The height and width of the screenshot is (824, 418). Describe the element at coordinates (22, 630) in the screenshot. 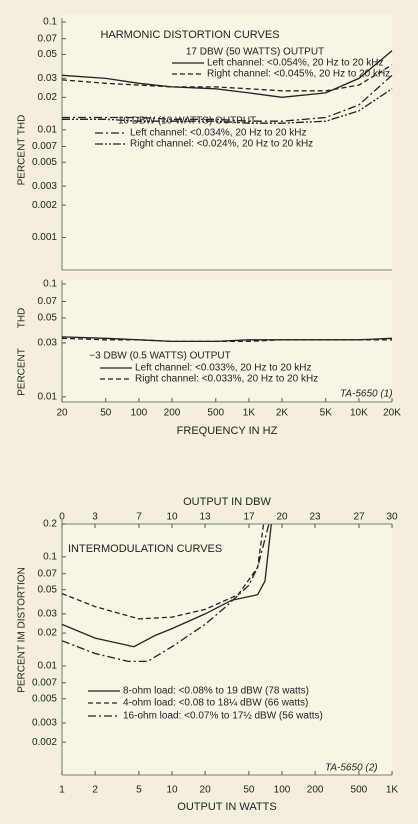

I see `y-axis-label: PERCENT IM DISTORTION` at that location.